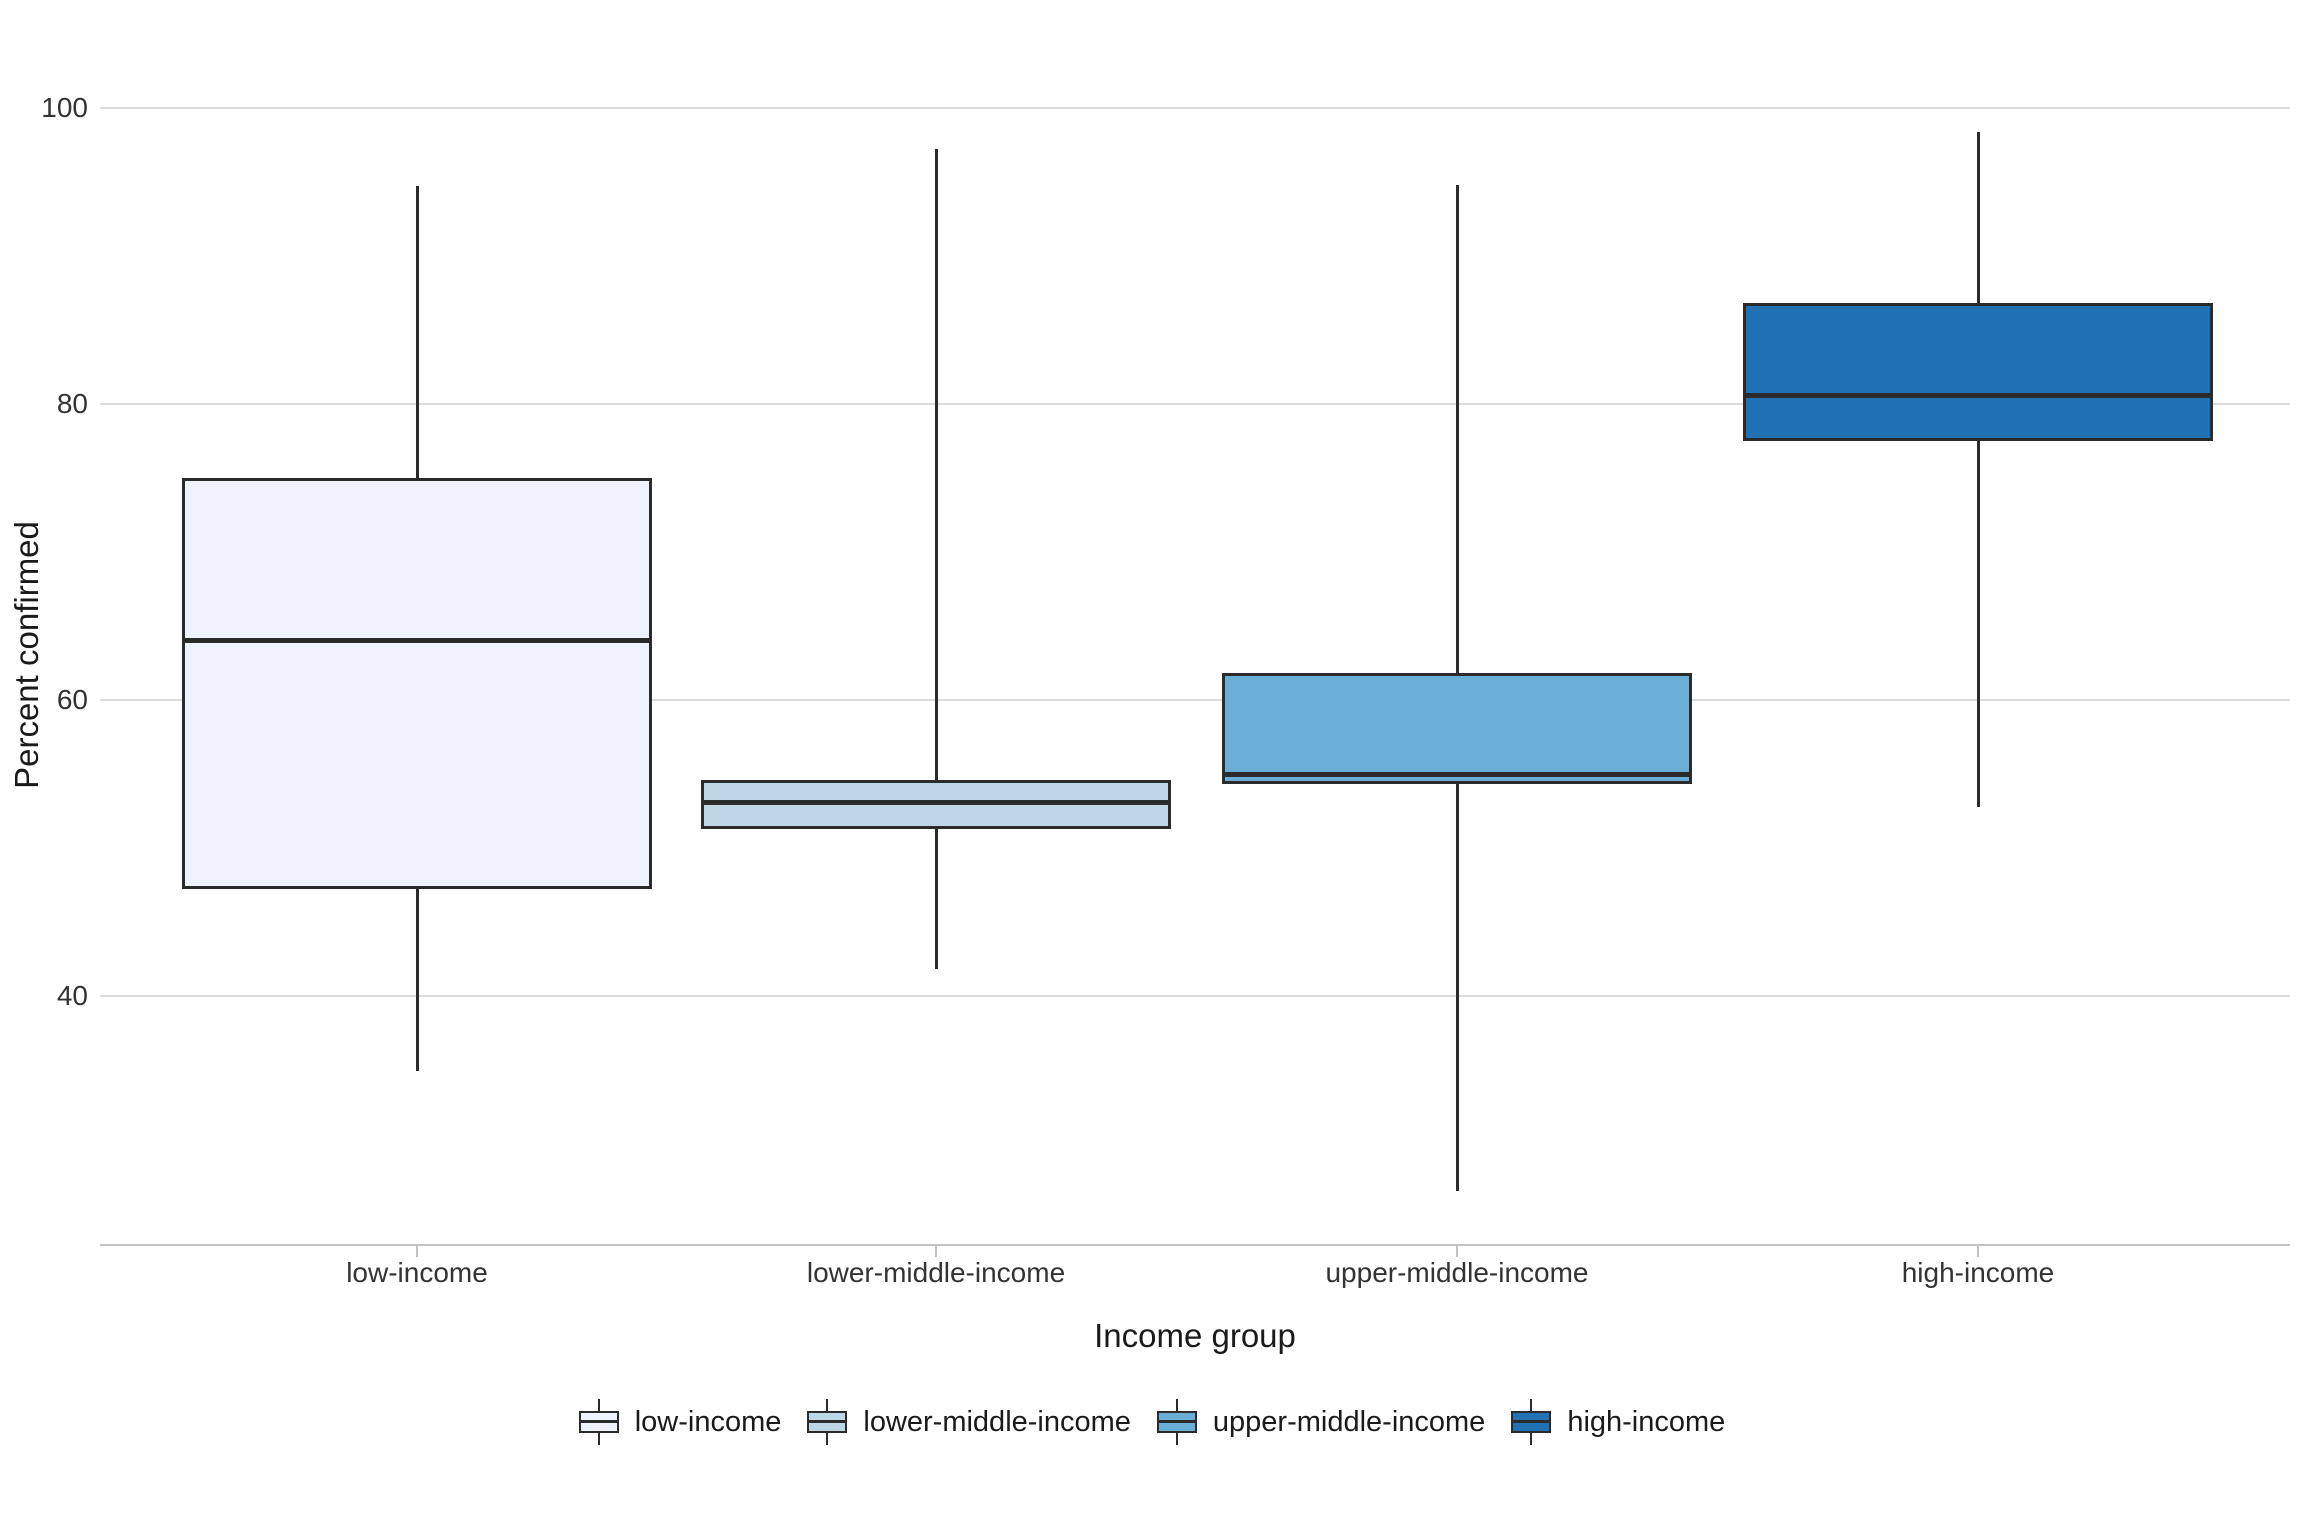  Describe the element at coordinates (936, 1251) in the screenshot. I see `x-tick-mark-lower-middle-income` at that location.